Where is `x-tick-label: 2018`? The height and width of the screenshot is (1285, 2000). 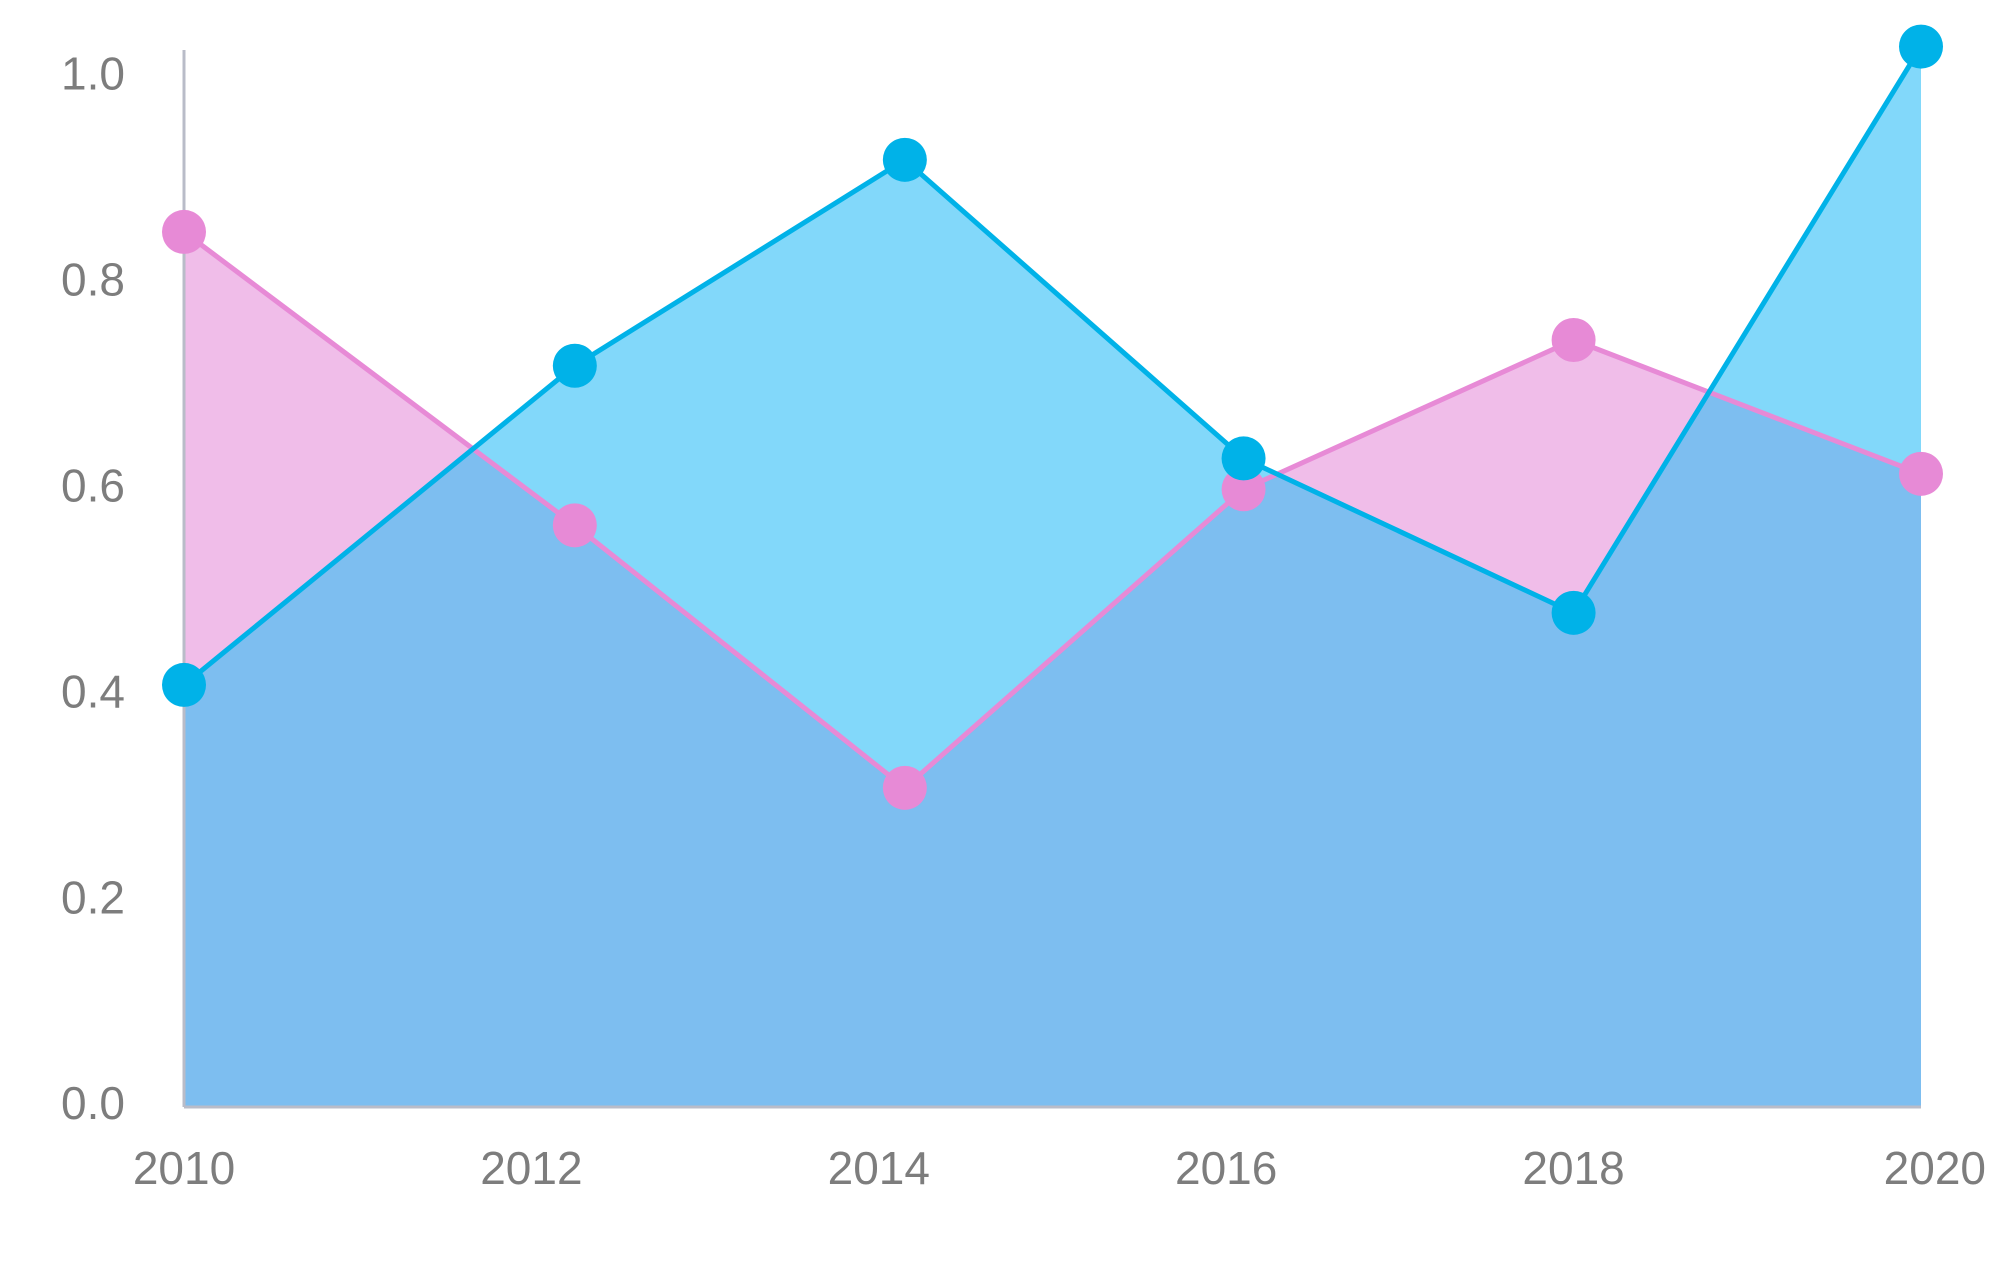 x-tick-label: 2018 is located at coordinates (1573, 1168).